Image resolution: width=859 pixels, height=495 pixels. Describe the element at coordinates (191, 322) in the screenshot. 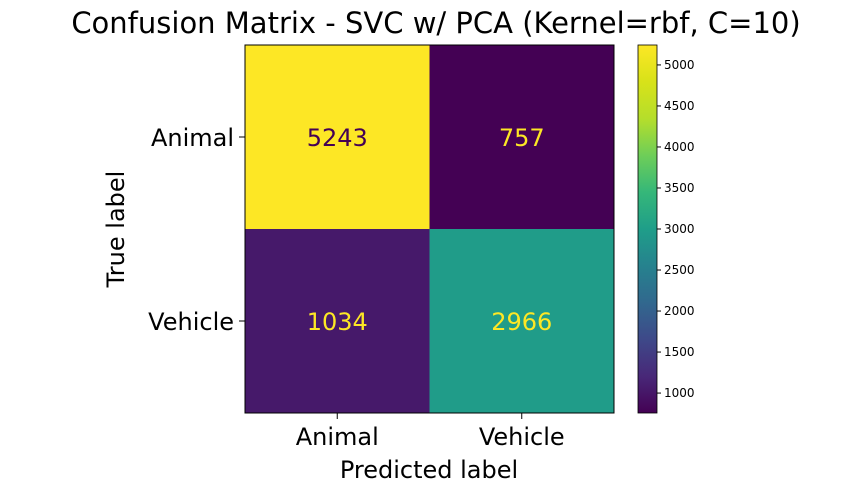

I see `y-tick-label: Vehicle` at that location.